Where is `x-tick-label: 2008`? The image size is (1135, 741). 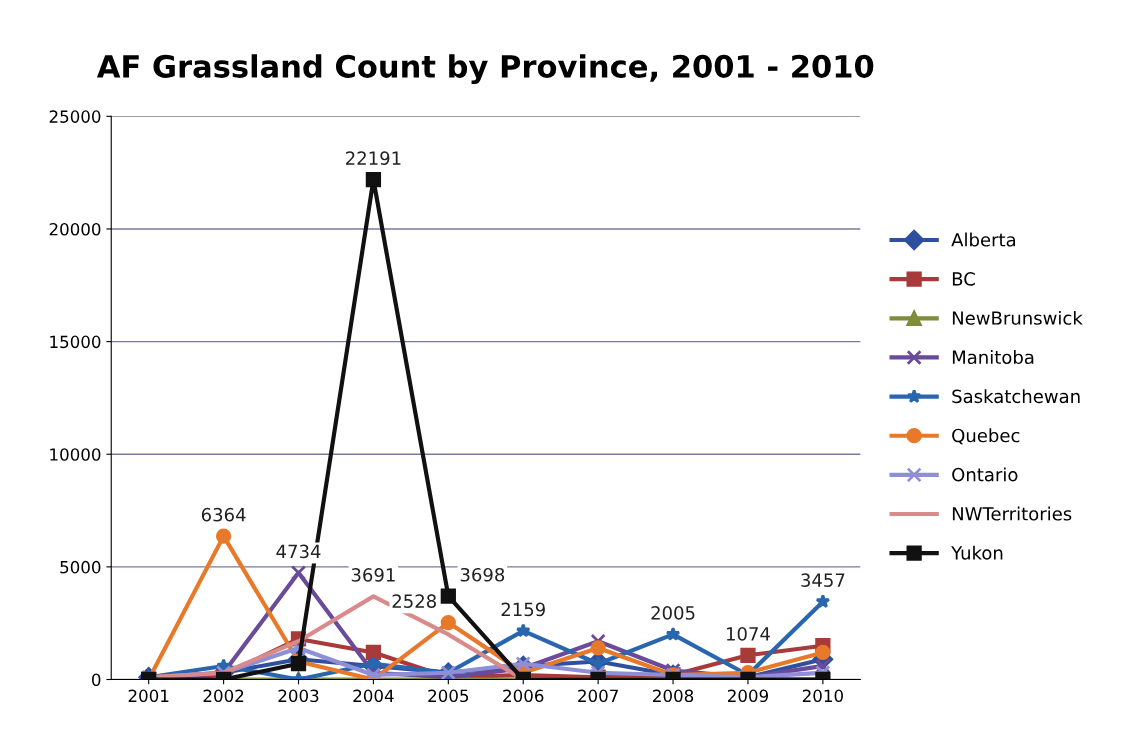
x-tick-label: 2008 is located at coordinates (673, 696).